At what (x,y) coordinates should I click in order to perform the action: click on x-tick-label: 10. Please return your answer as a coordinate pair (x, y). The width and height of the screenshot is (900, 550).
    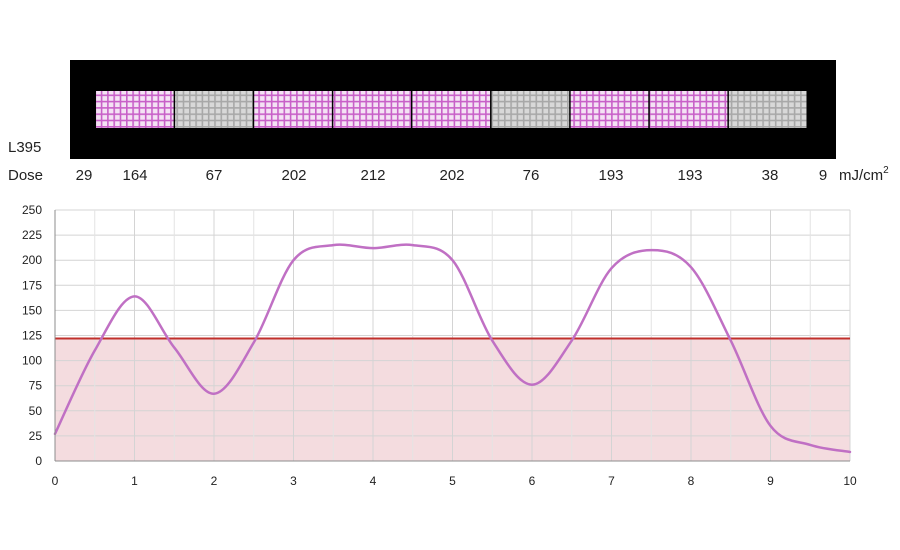
    Looking at the image, I should click on (850, 481).